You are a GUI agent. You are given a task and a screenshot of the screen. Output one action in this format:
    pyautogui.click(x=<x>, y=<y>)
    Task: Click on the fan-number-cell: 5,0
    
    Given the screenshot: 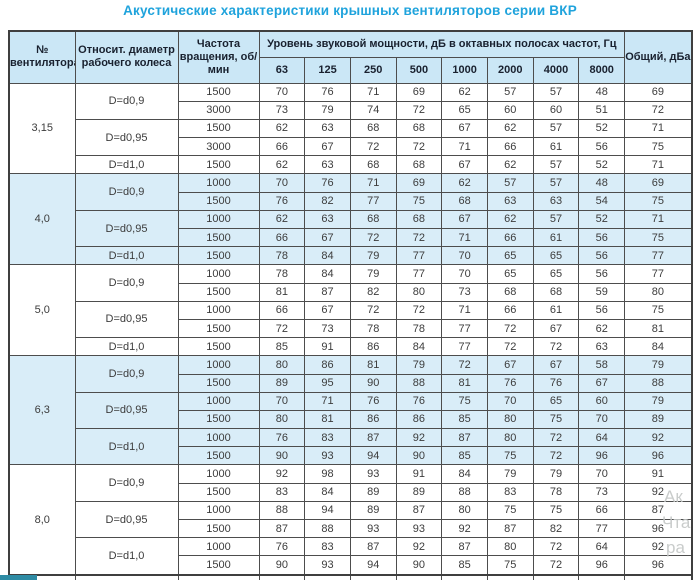 What is the action you would take?
    pyautogui.click(x=42, y=310)
    